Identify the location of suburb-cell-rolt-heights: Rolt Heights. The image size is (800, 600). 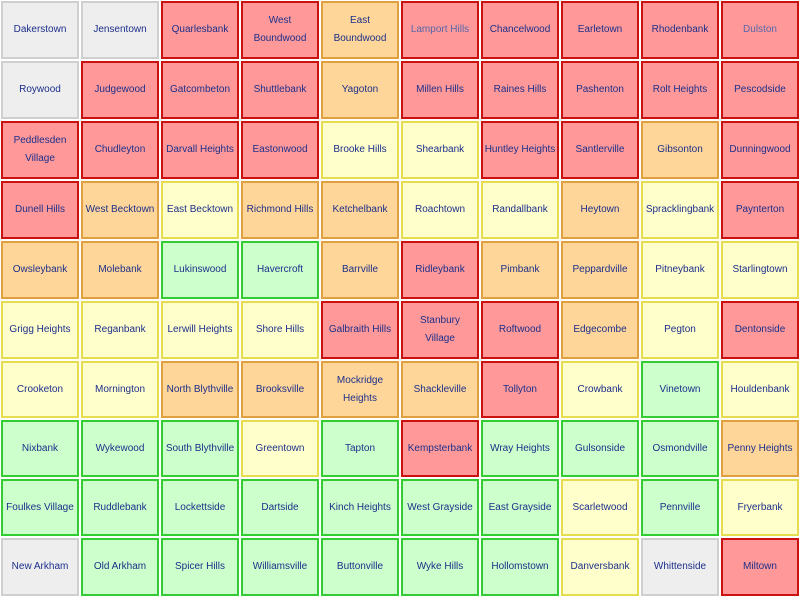
(680, 90).